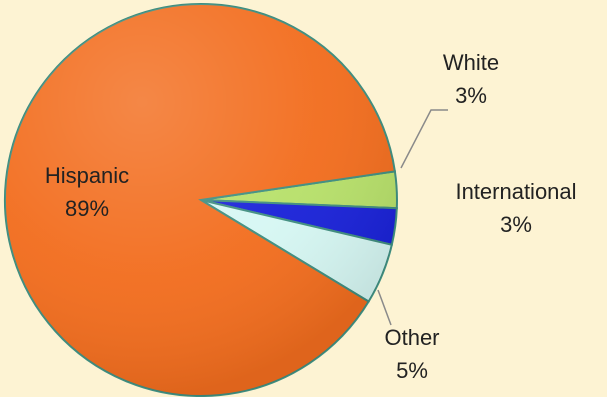  What do you see at coordinates (384, 307) in the screenshot?
I see `leader-line-other` at bounding box center [384, 307].